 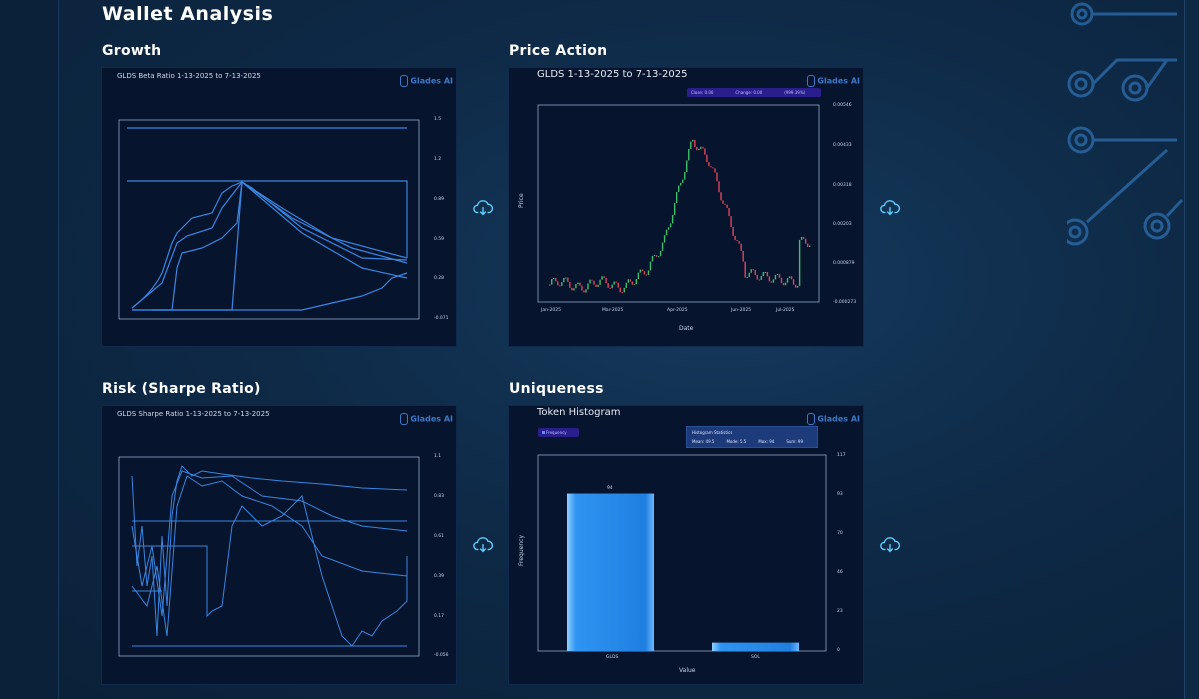 What do you see at coordinates (766, 441) in the screenshot?
I see `stat-max: Max: 94` at bounding box center [766, 441].